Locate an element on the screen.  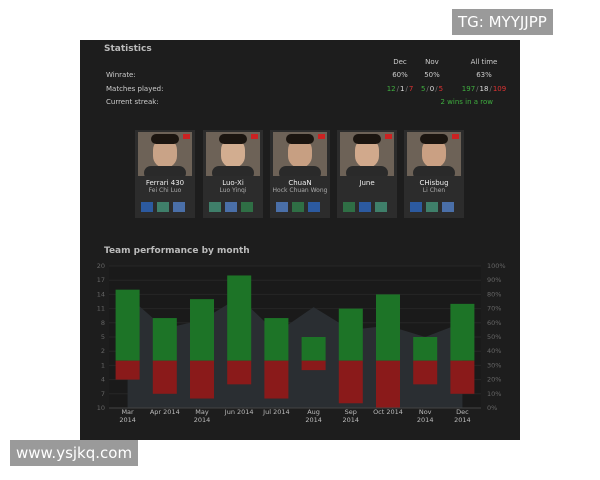
row-label: Current streak: is located at coordinates (132, 102).